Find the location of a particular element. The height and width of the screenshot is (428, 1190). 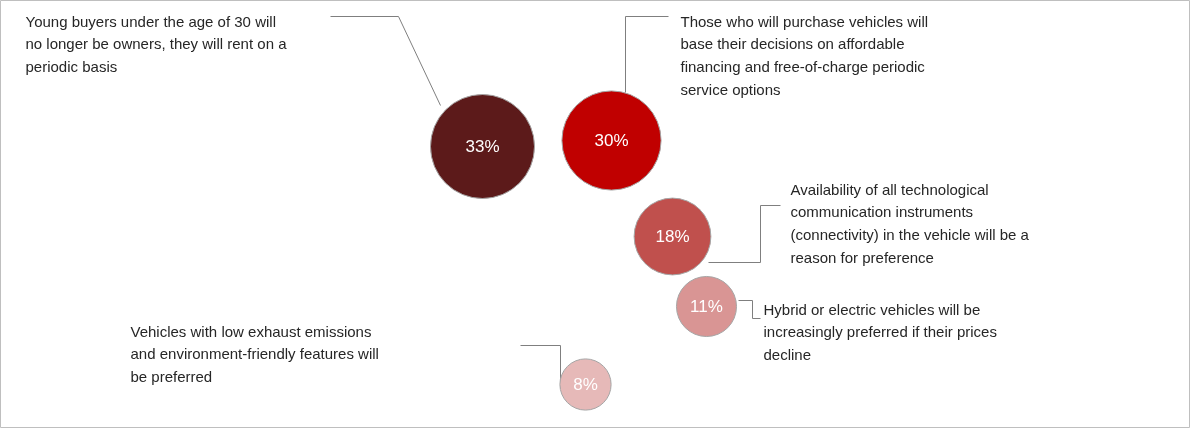

category-label: Young buyers under the age of 30 will no longer be owners, they will rent on a periodic basis is located at coordinates (156, 44).